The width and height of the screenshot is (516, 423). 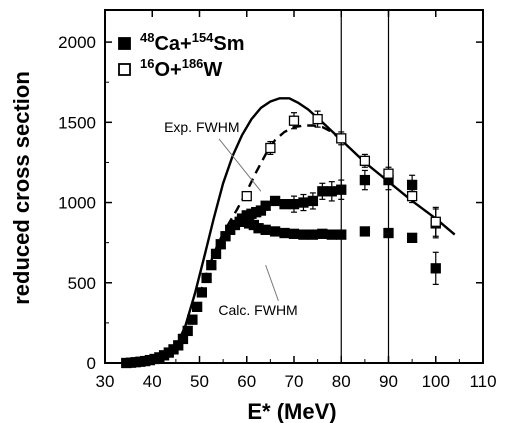 What do you see at coordinates (246, 381) in the screenshot?
I see `x-tick-label: 60` at bounding box center [246, 381].